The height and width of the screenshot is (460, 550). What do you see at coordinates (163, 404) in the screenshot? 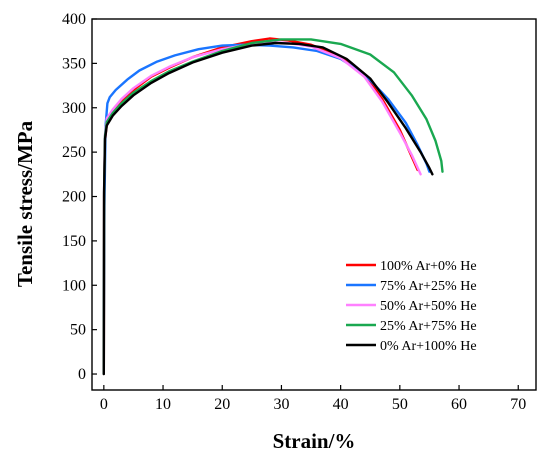
I see `x-tick-label: 10` at bounding box center [163, 404].